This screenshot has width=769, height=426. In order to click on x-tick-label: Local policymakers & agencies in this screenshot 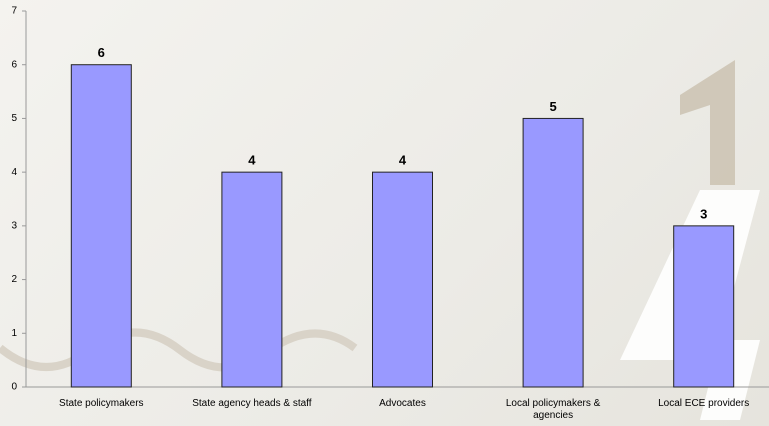, I will do `click(553, 409)`.